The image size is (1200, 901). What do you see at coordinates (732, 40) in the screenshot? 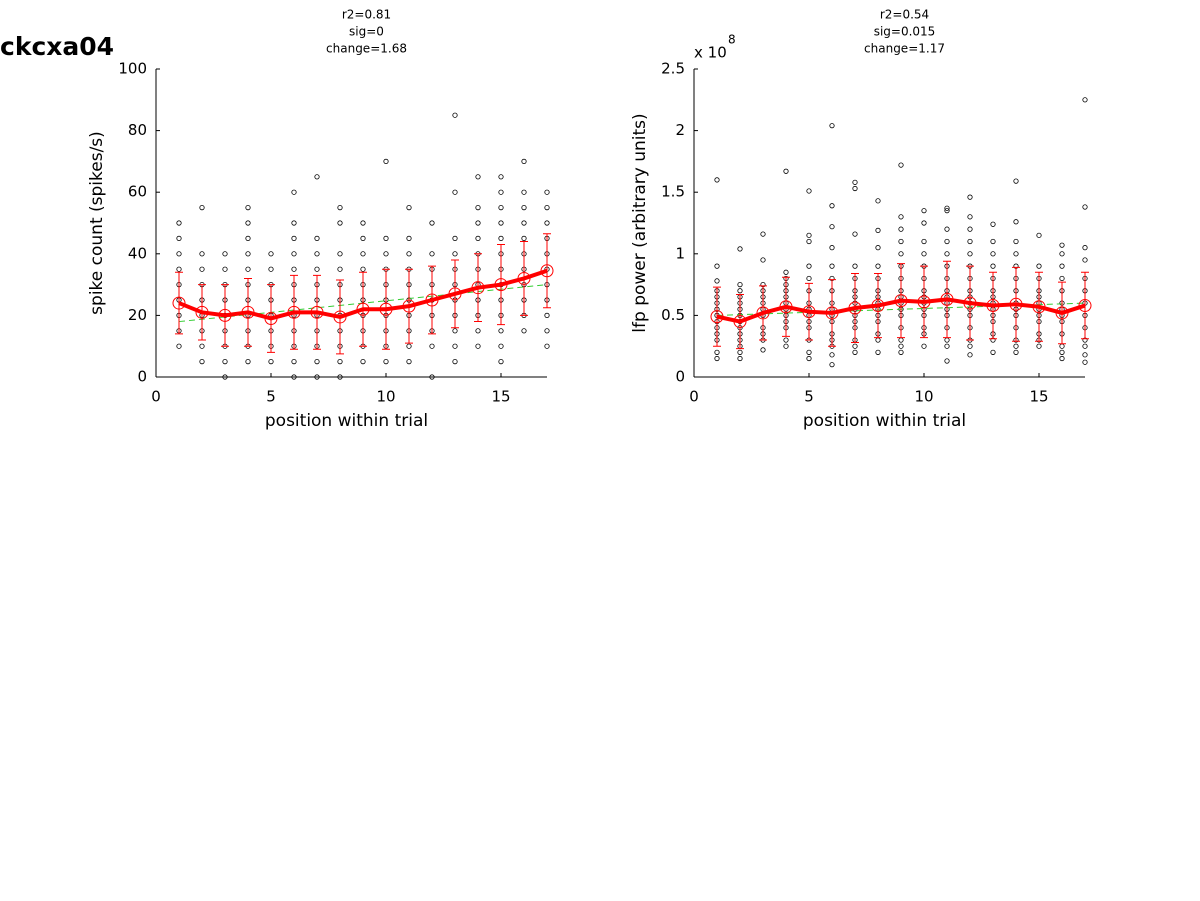
I see `axis-multiplier-exponent: 8` at bounding box center [732, 40].